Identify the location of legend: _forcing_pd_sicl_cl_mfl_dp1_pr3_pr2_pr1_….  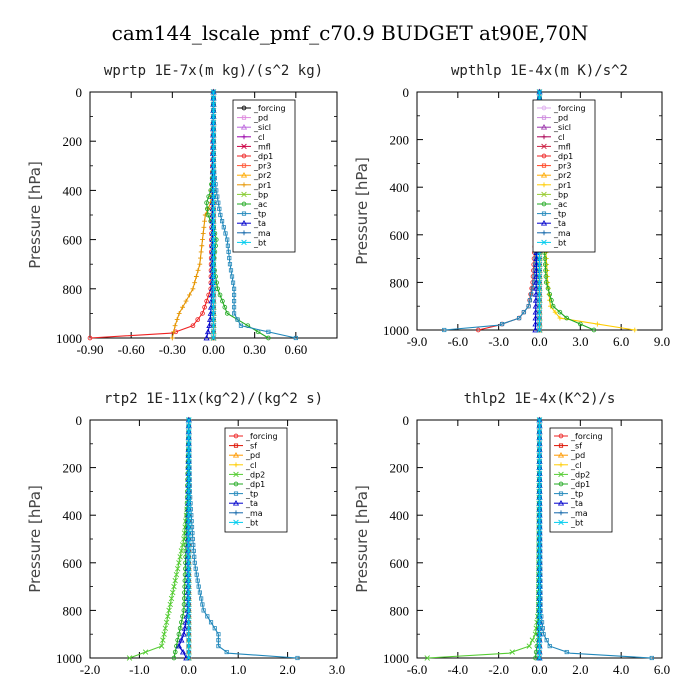
(564, 176).